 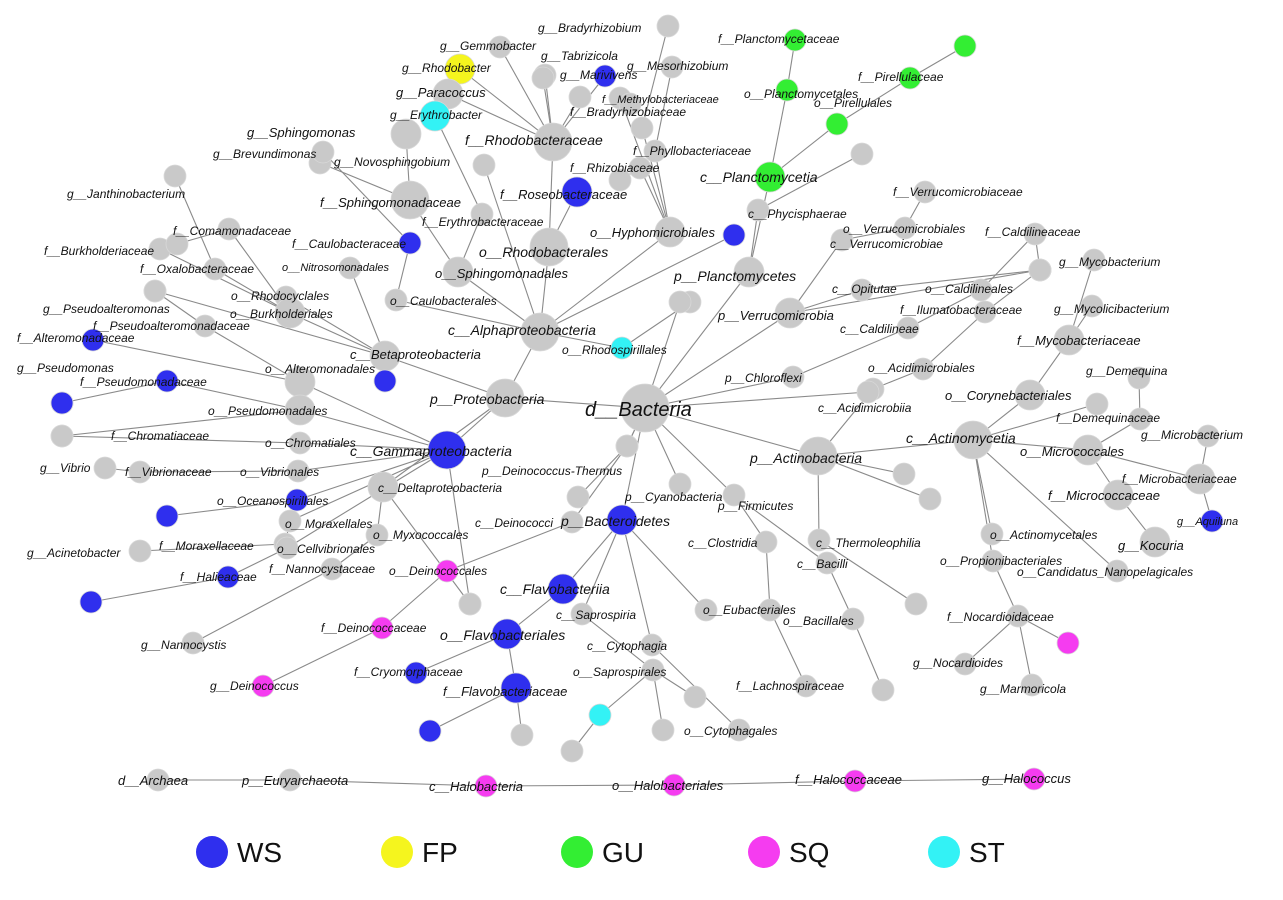 I want to click on node-micrococcales, so click(x=1088, y=450).